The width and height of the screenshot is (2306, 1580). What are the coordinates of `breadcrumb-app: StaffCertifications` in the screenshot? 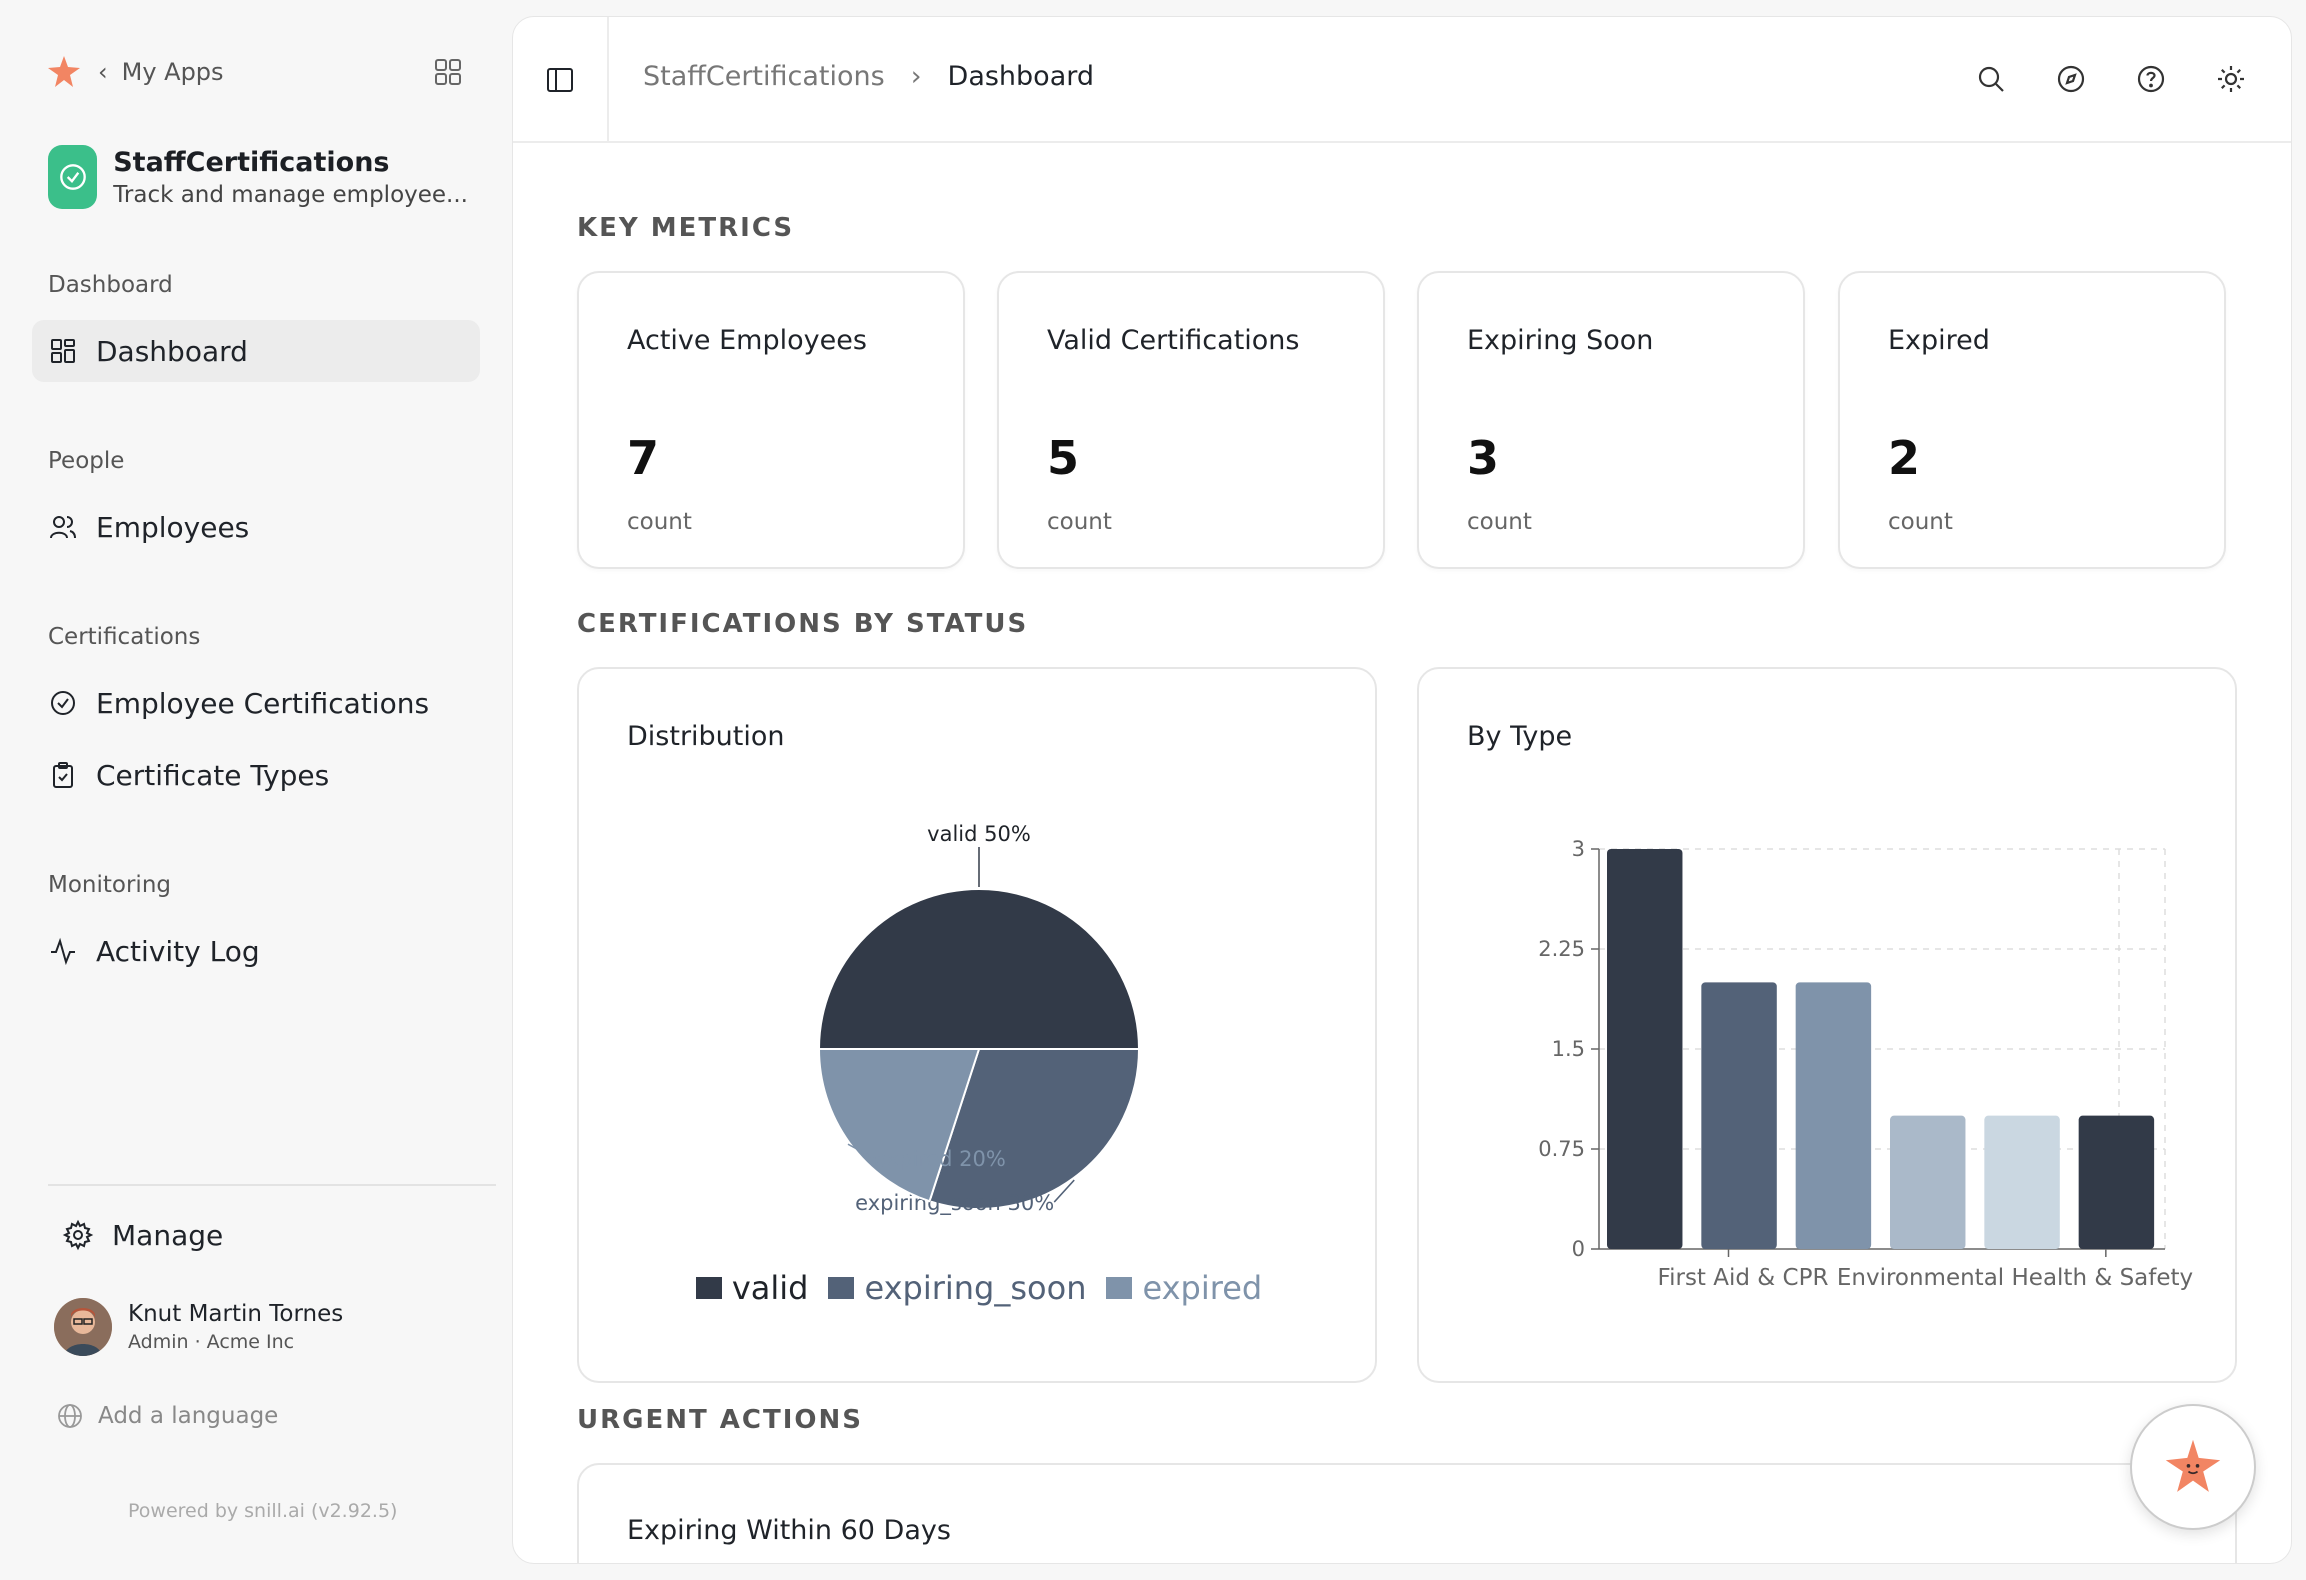 It's located at (764, 76).